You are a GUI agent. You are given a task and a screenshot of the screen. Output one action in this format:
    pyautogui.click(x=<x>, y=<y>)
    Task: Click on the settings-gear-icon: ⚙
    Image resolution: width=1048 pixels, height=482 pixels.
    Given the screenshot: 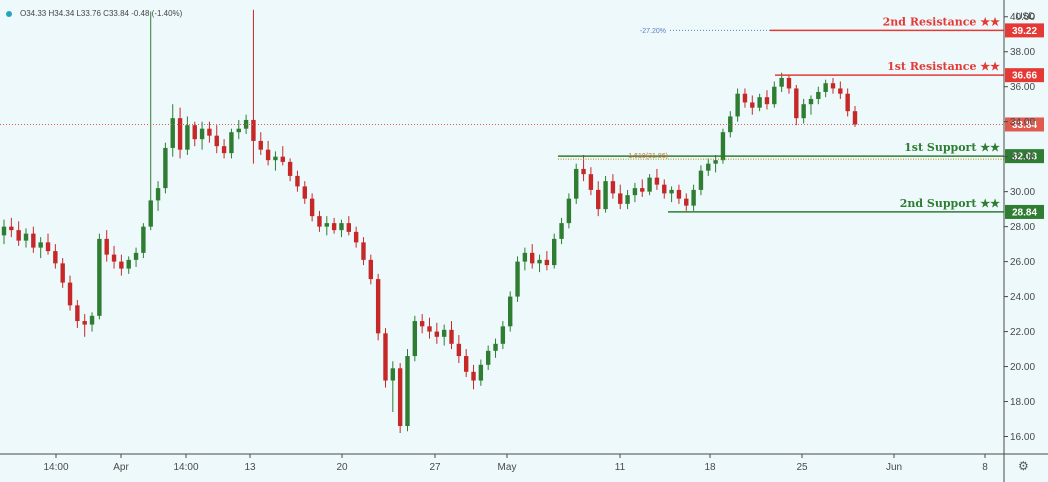 What is the action you would take?
    pyautogui.click(x=1023, y=466)
    